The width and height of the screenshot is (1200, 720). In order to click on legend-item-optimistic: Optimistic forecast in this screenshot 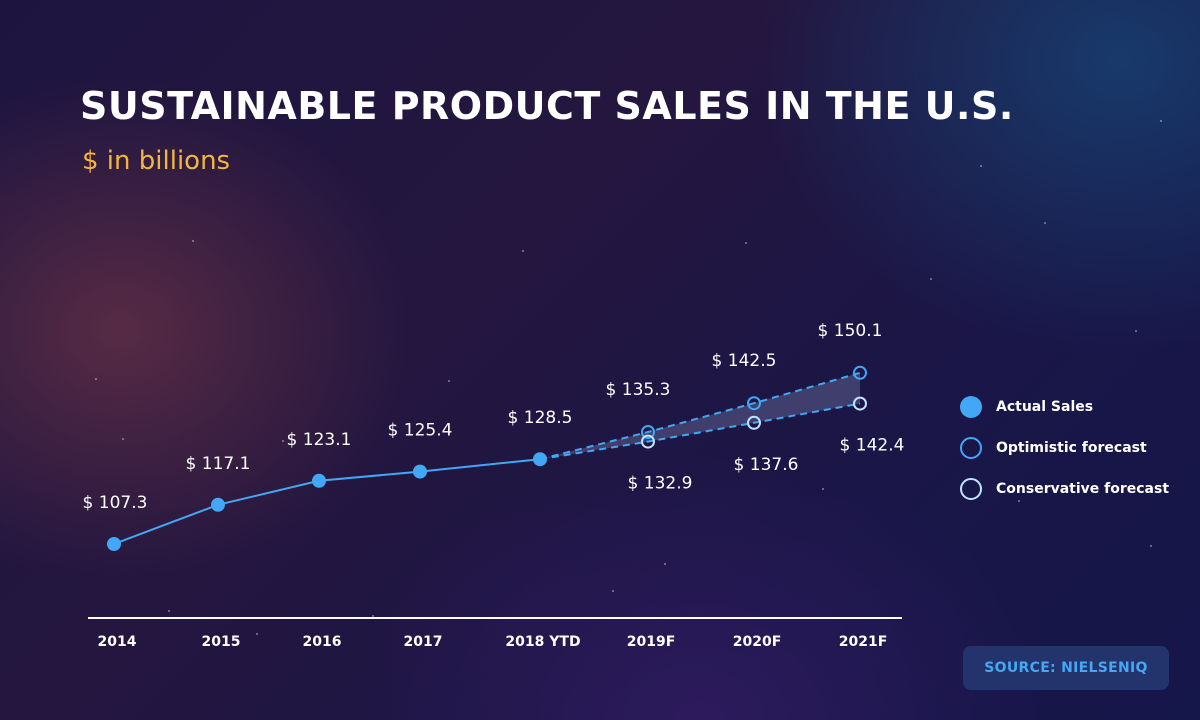, I will do `click(1064, 447)`.